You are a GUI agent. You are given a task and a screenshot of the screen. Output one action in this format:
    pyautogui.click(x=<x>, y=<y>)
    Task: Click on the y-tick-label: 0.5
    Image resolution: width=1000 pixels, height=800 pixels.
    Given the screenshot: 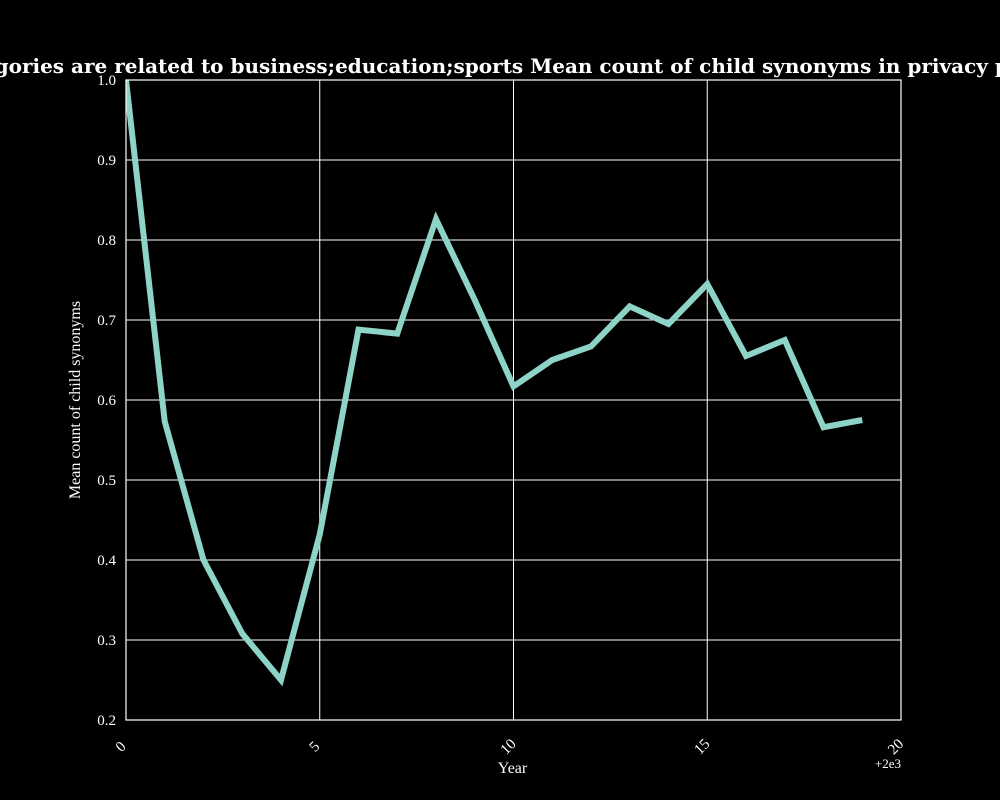 What is the action you would take?
    pyautogui.click(x=106, y=481)
    